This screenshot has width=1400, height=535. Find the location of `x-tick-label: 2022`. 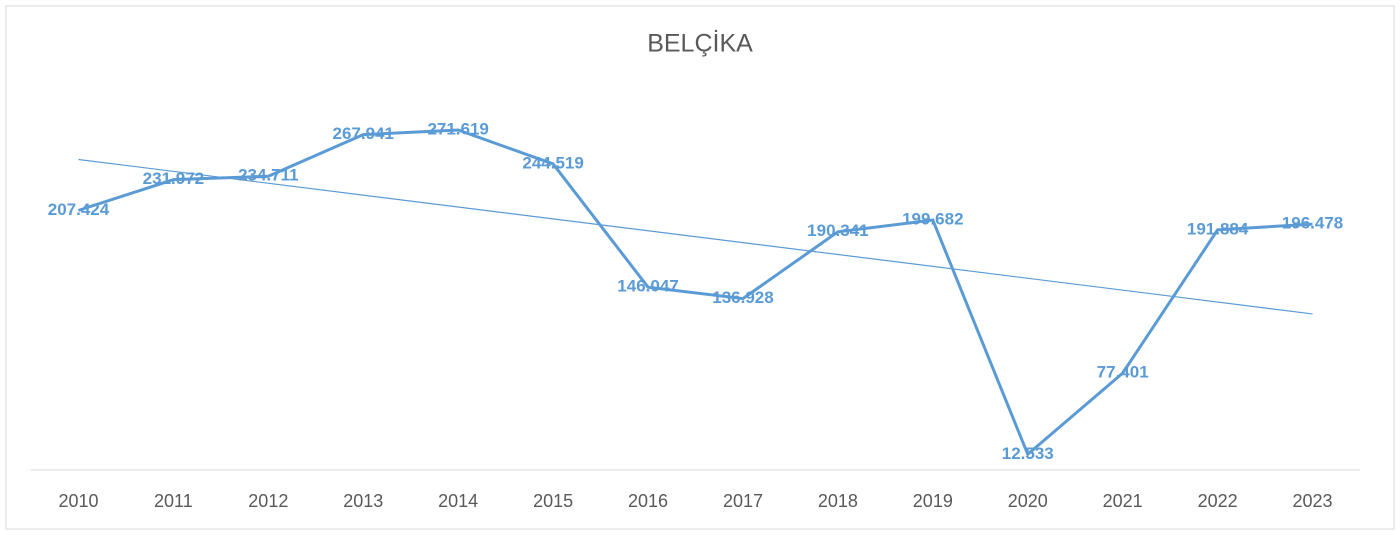

x-tick-label: 2022 is located at coordinates (1218, 501).